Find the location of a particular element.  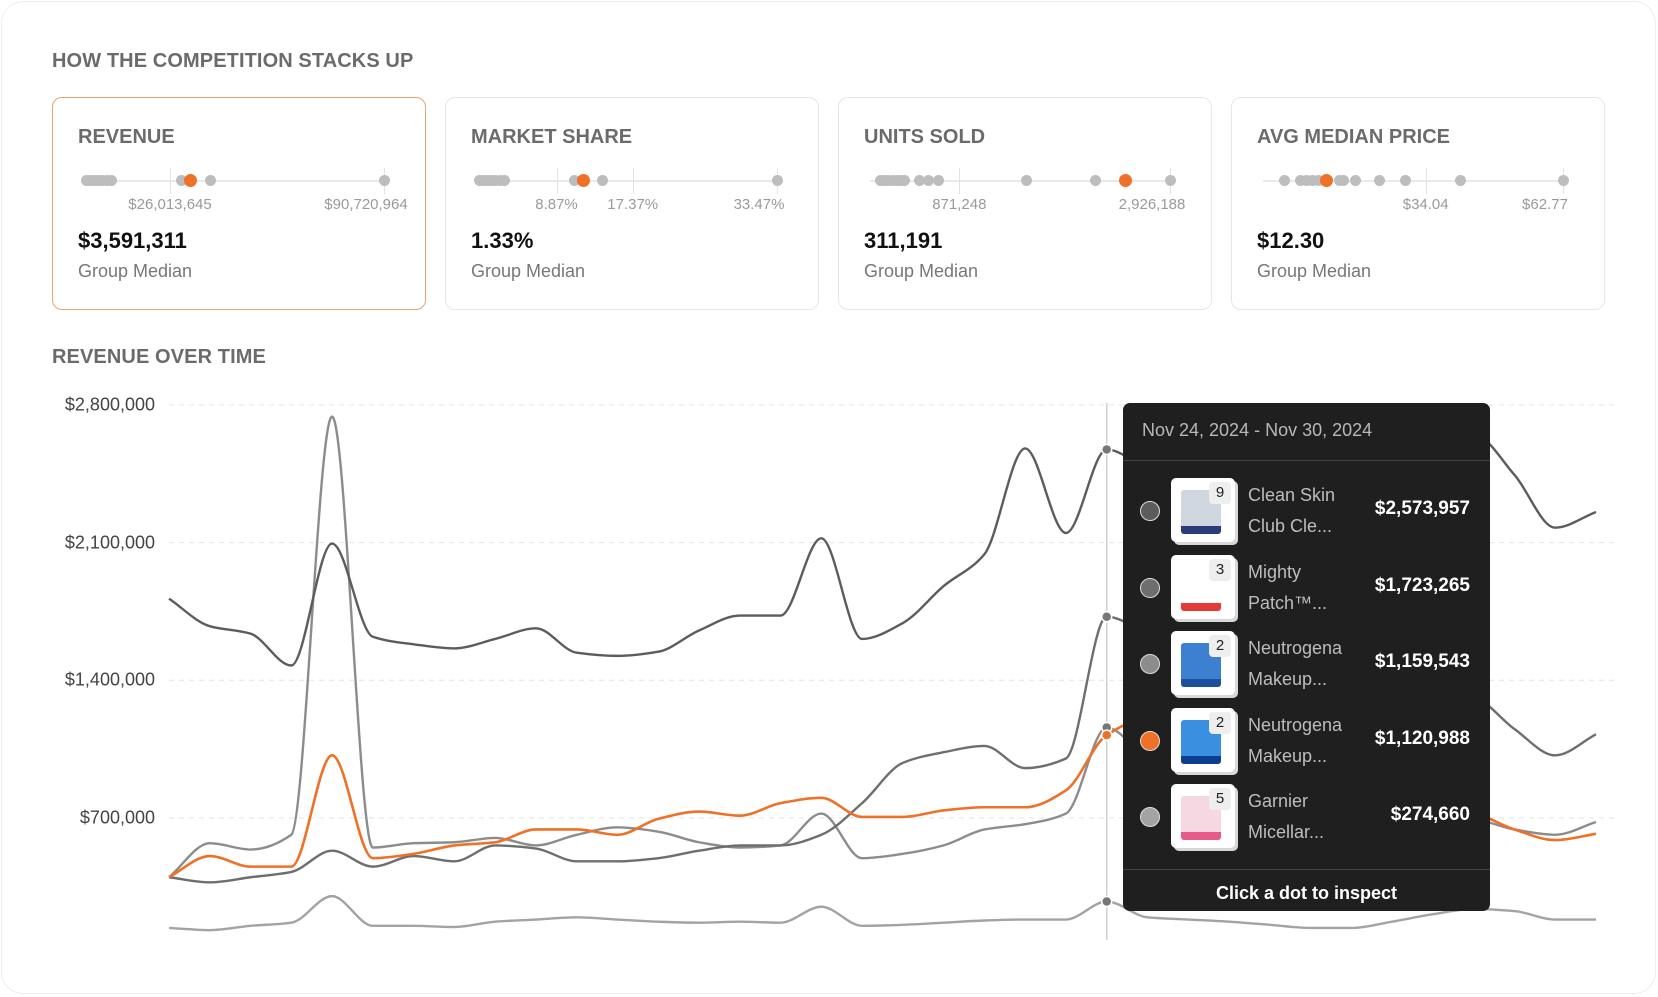

stacks-section-title: HOW THE COMPETITION STACKS UP is located at coordinates (233, 61).